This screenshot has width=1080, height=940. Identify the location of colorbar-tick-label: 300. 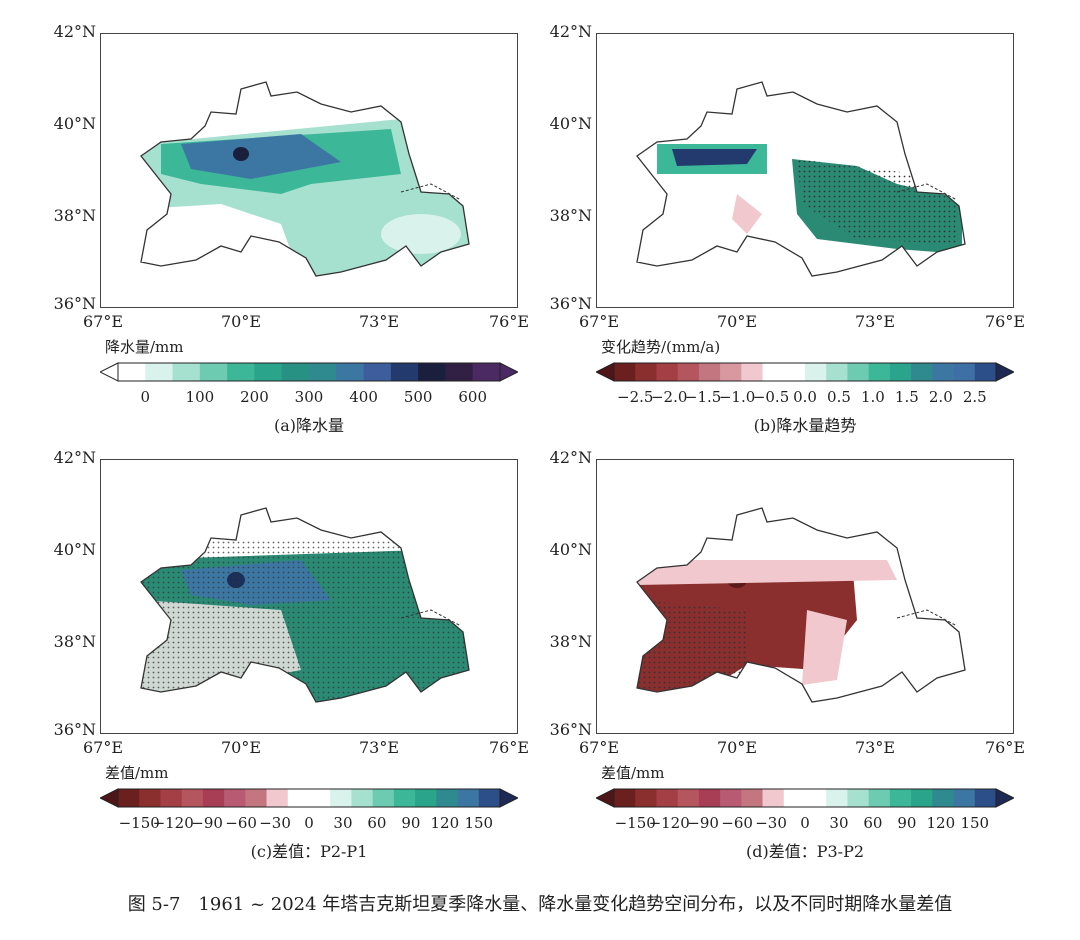
(309, 397).